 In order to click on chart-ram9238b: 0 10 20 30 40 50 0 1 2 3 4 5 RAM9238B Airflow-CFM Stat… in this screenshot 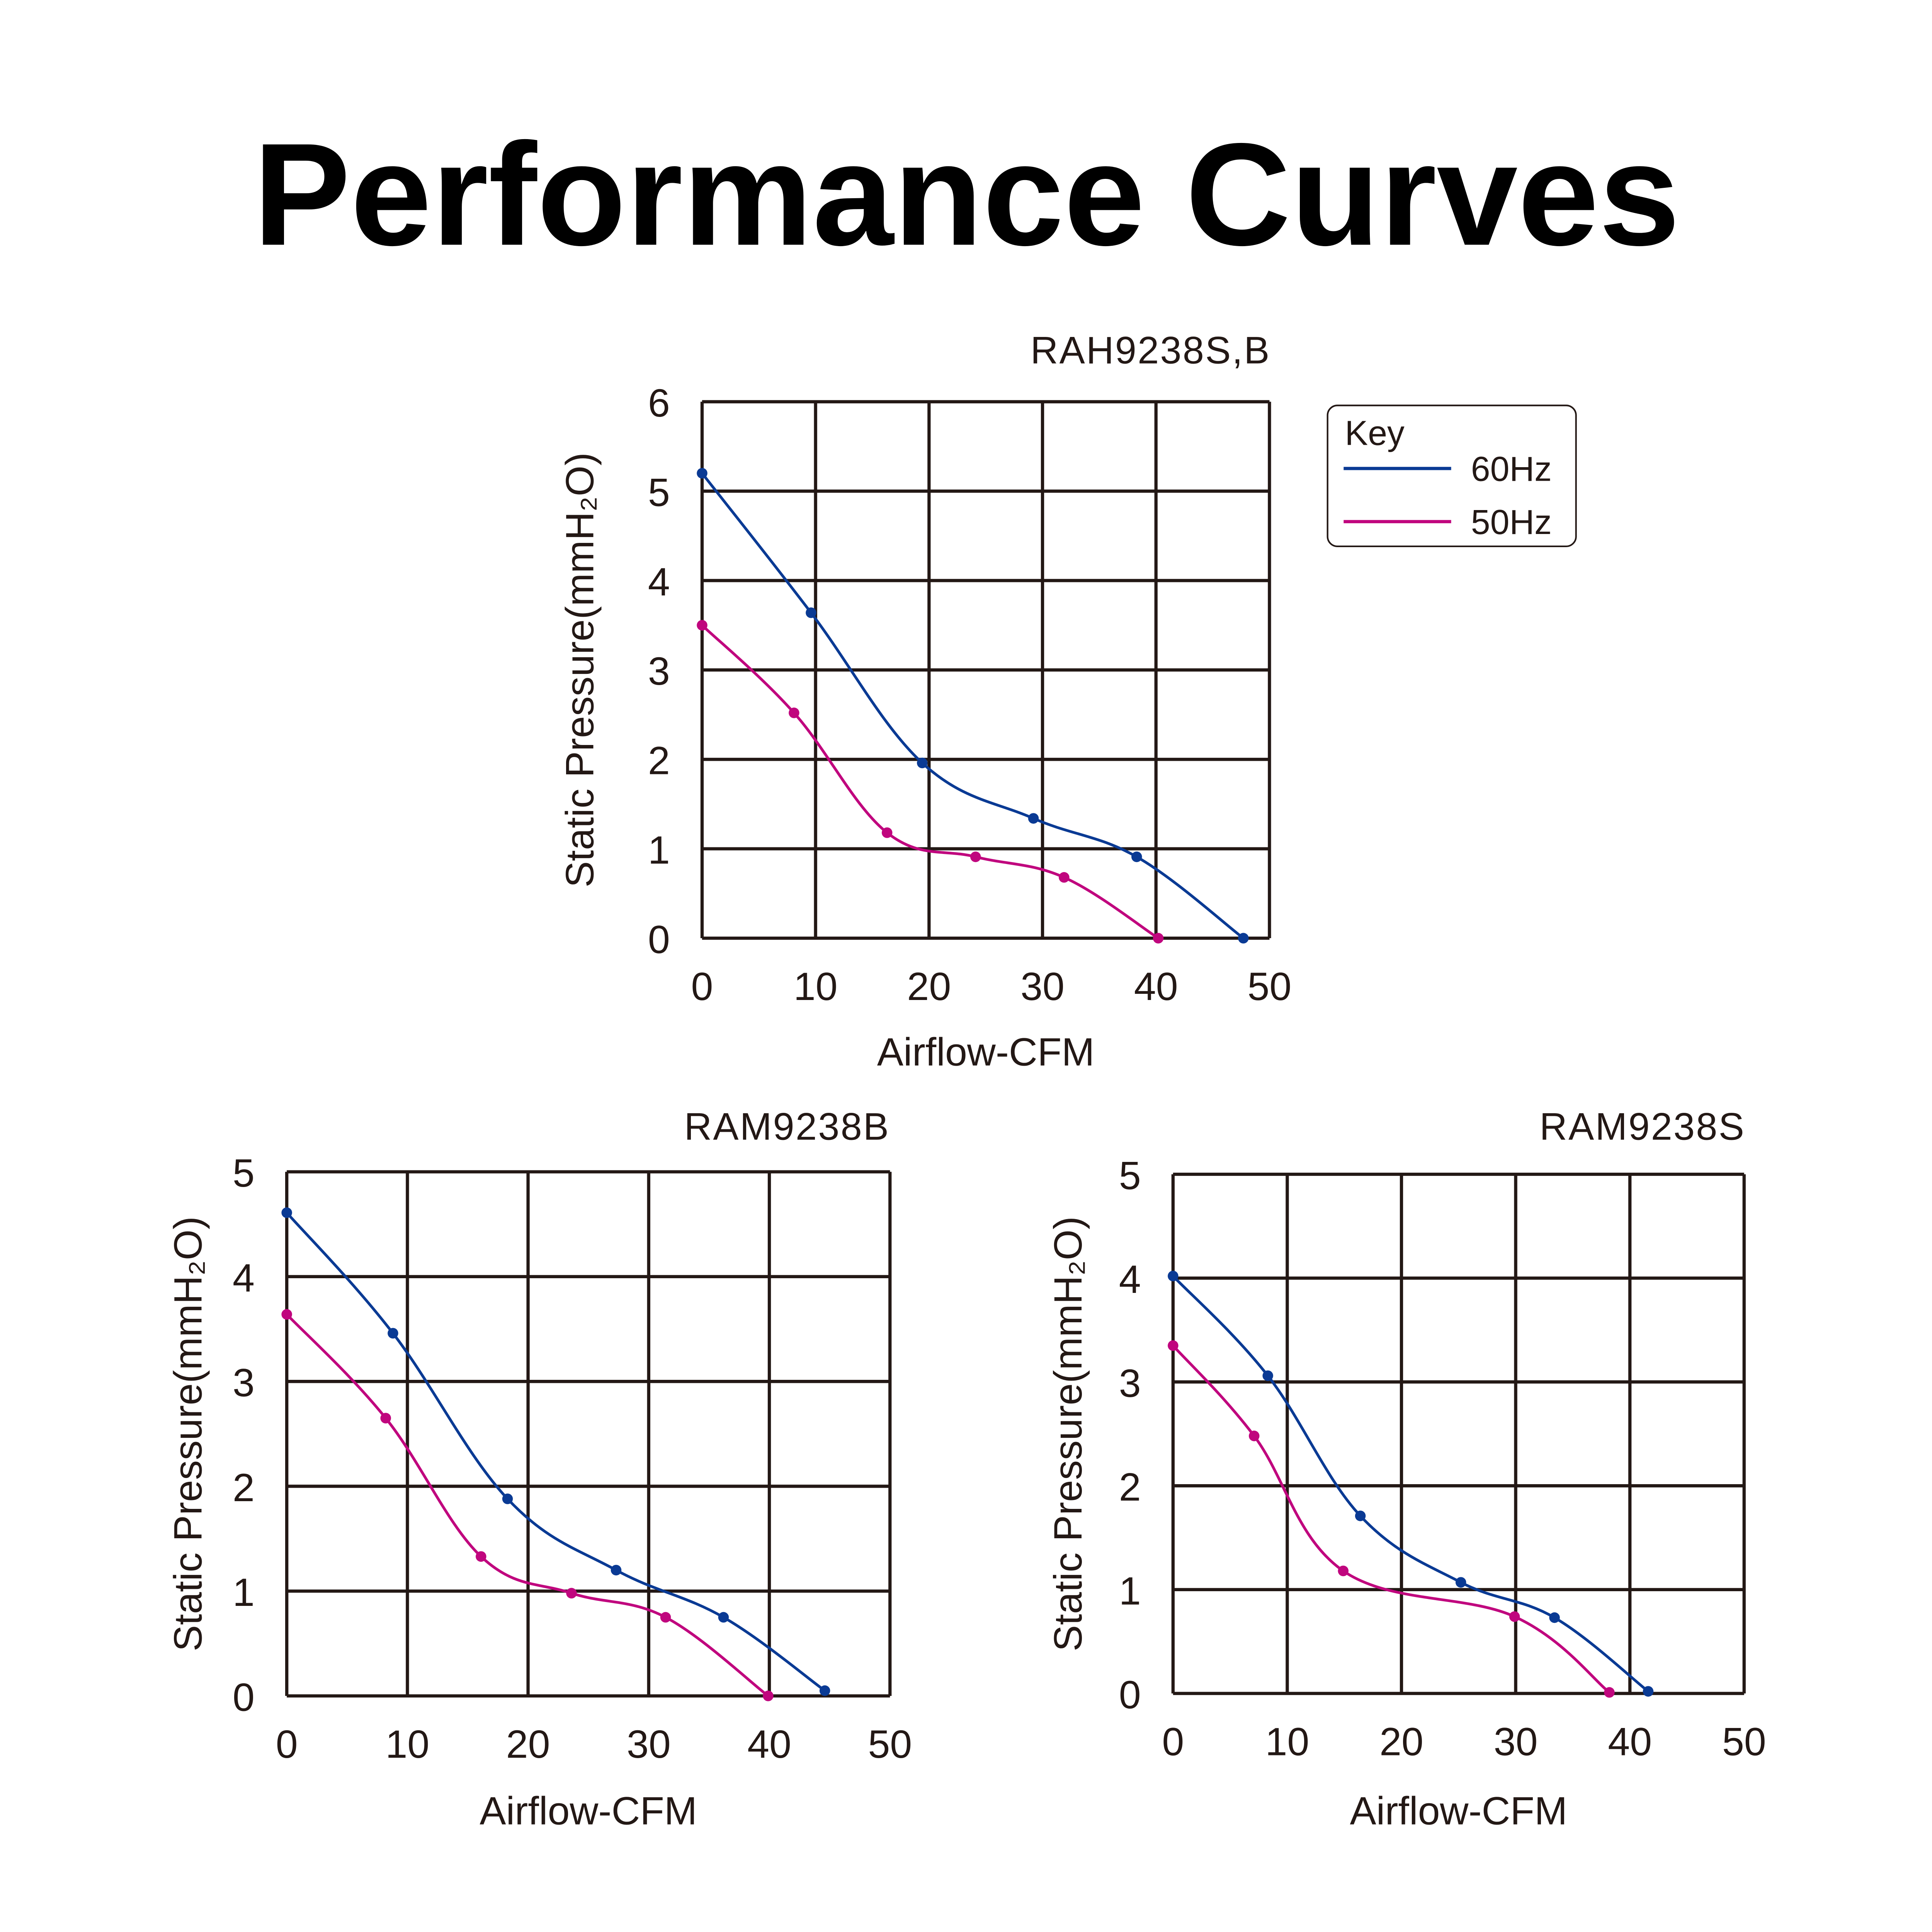, I will do `click(539, 1469)`.